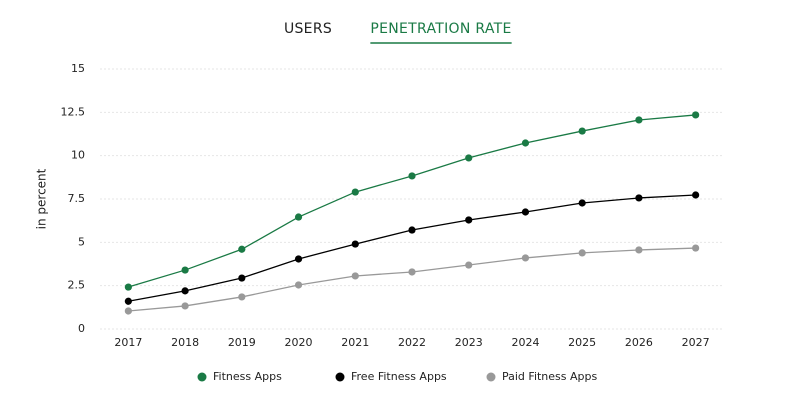 This screenshot has width=800, height=404. What do you see at coordinates (412, 342) in the screenshot?
I see `x-tick-label: 2022` at bounding box center [412, 342].